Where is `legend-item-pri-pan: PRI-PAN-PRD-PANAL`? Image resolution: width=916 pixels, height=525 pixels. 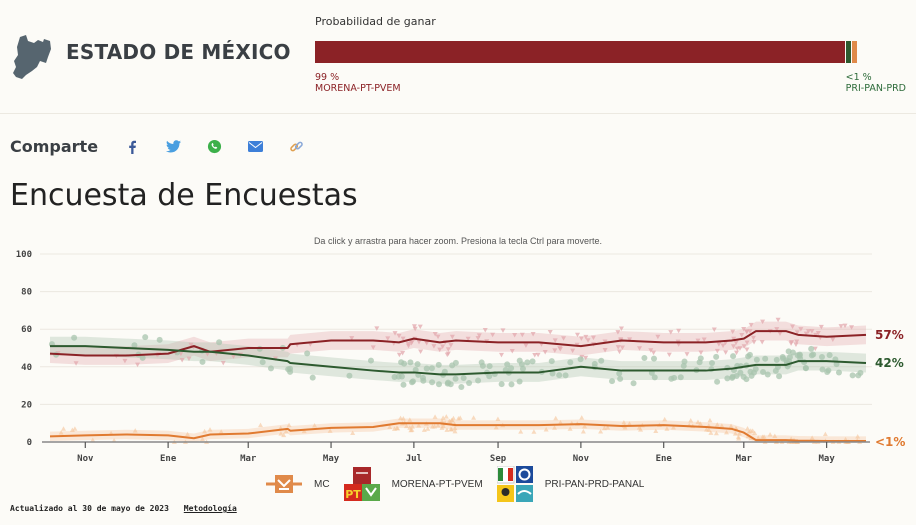
legend-item-pri-pan: PRI-PAN-PRD-PANAL is located at coordinates (570, 484).